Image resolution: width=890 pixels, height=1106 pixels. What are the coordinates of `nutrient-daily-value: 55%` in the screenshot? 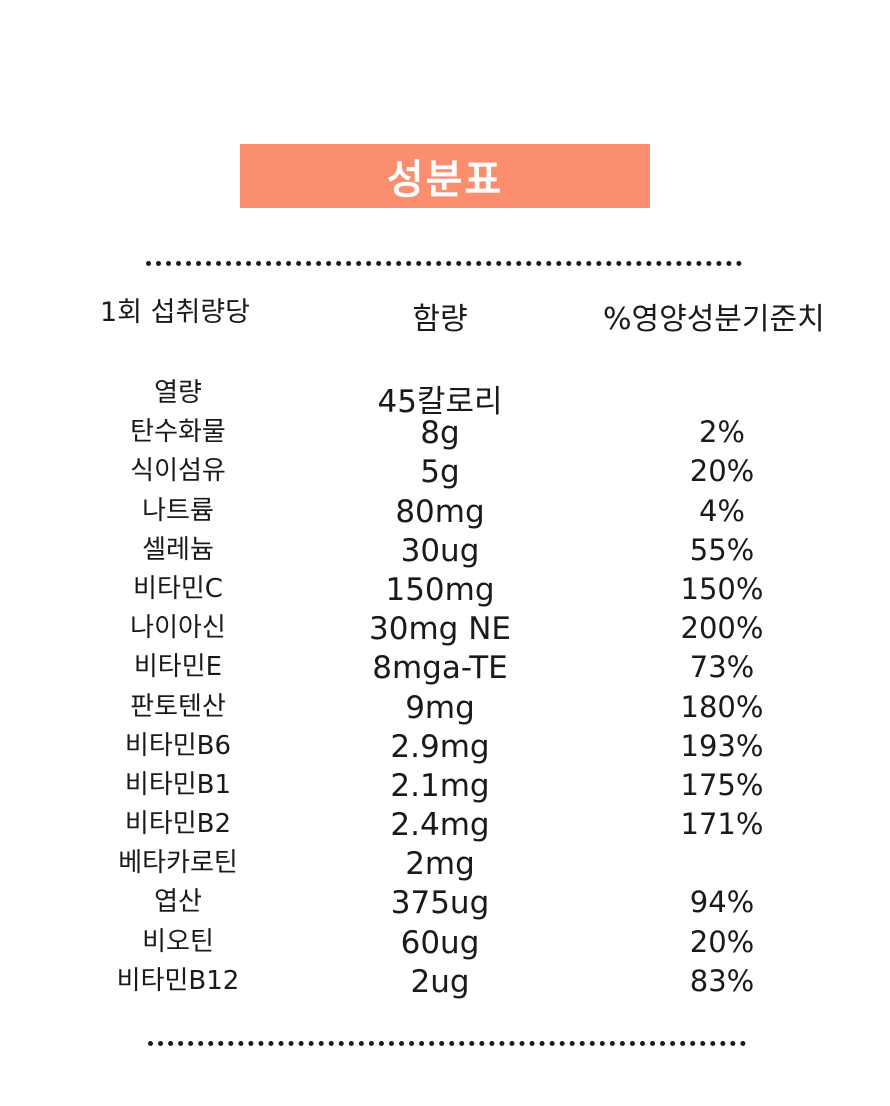 It's located at (722, 549).